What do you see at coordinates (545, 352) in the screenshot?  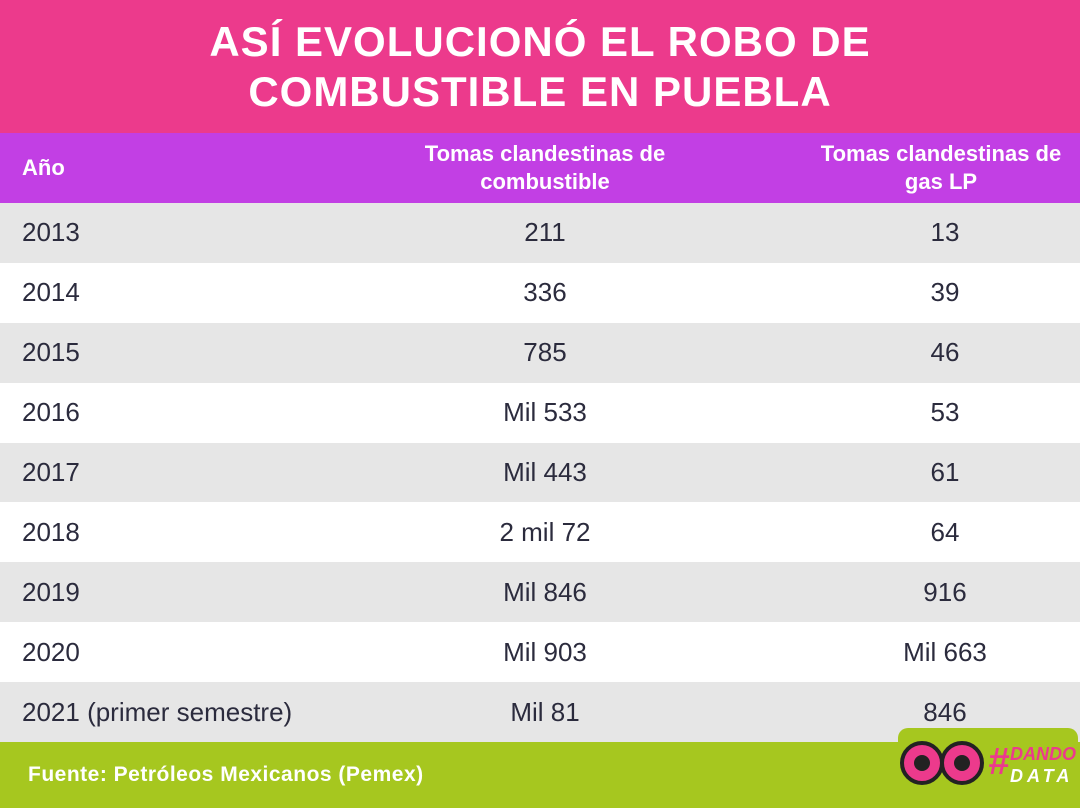 I see `table-cell: 785` at bounding box center [545, 352].